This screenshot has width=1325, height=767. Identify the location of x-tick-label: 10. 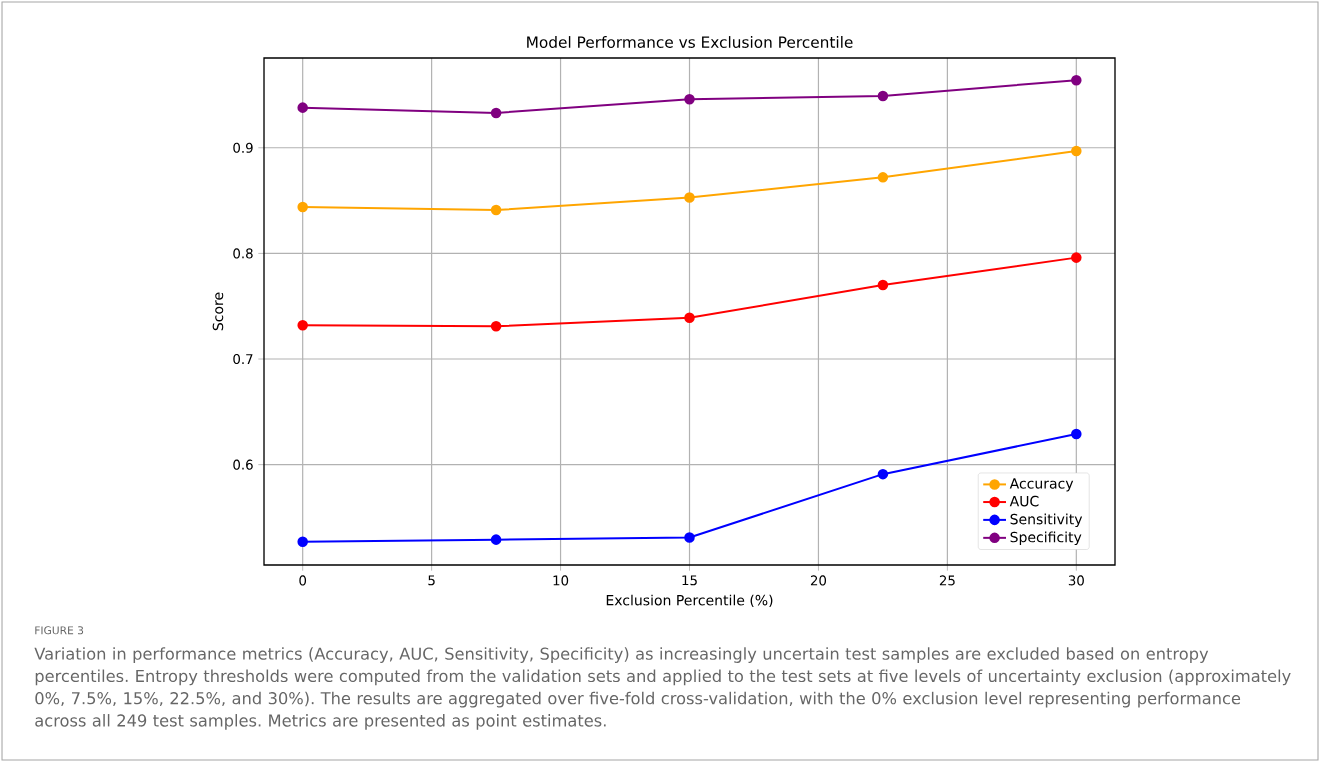
(561, 580).